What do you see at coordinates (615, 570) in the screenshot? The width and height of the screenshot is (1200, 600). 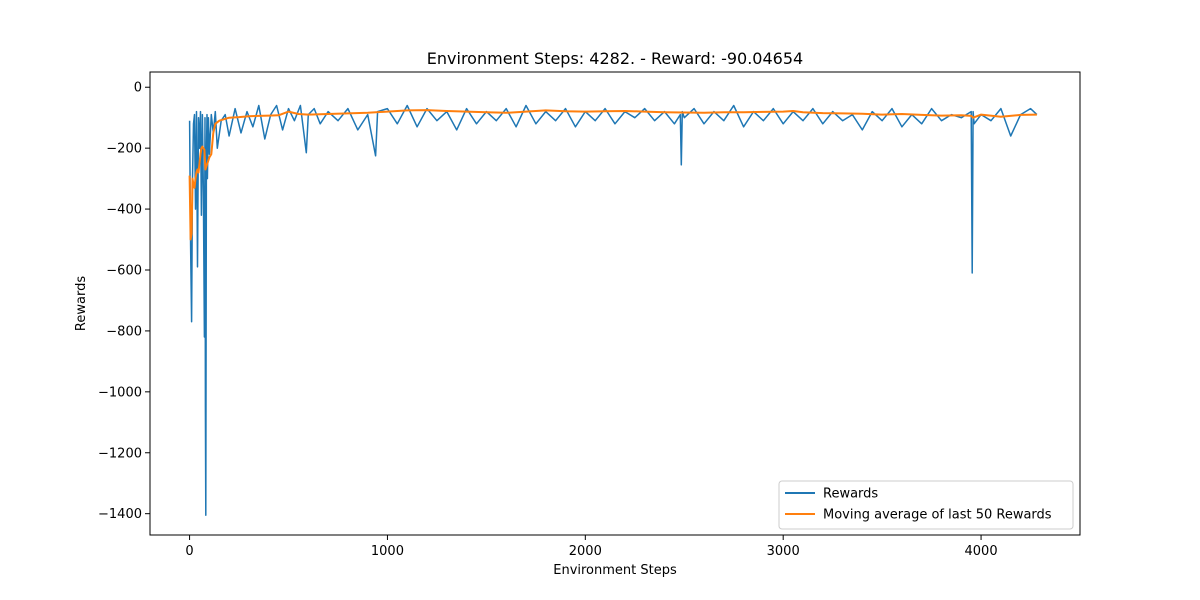 I see `x-axis-label: Environment Steps` at bounding box center [615, 570].